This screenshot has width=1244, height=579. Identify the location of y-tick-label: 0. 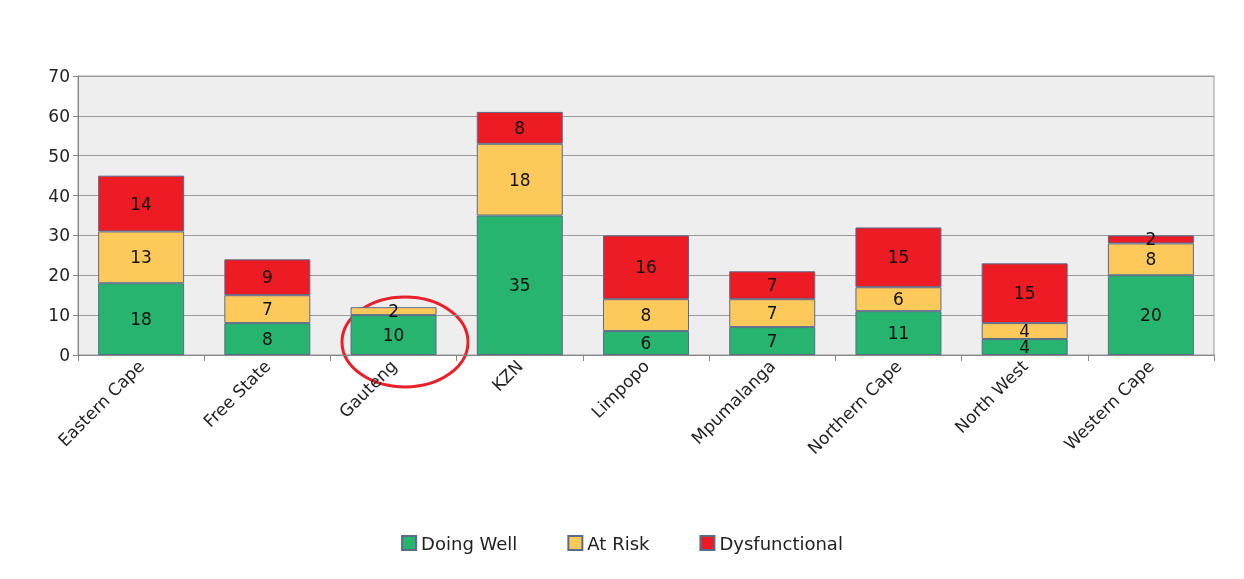
(64, 355).